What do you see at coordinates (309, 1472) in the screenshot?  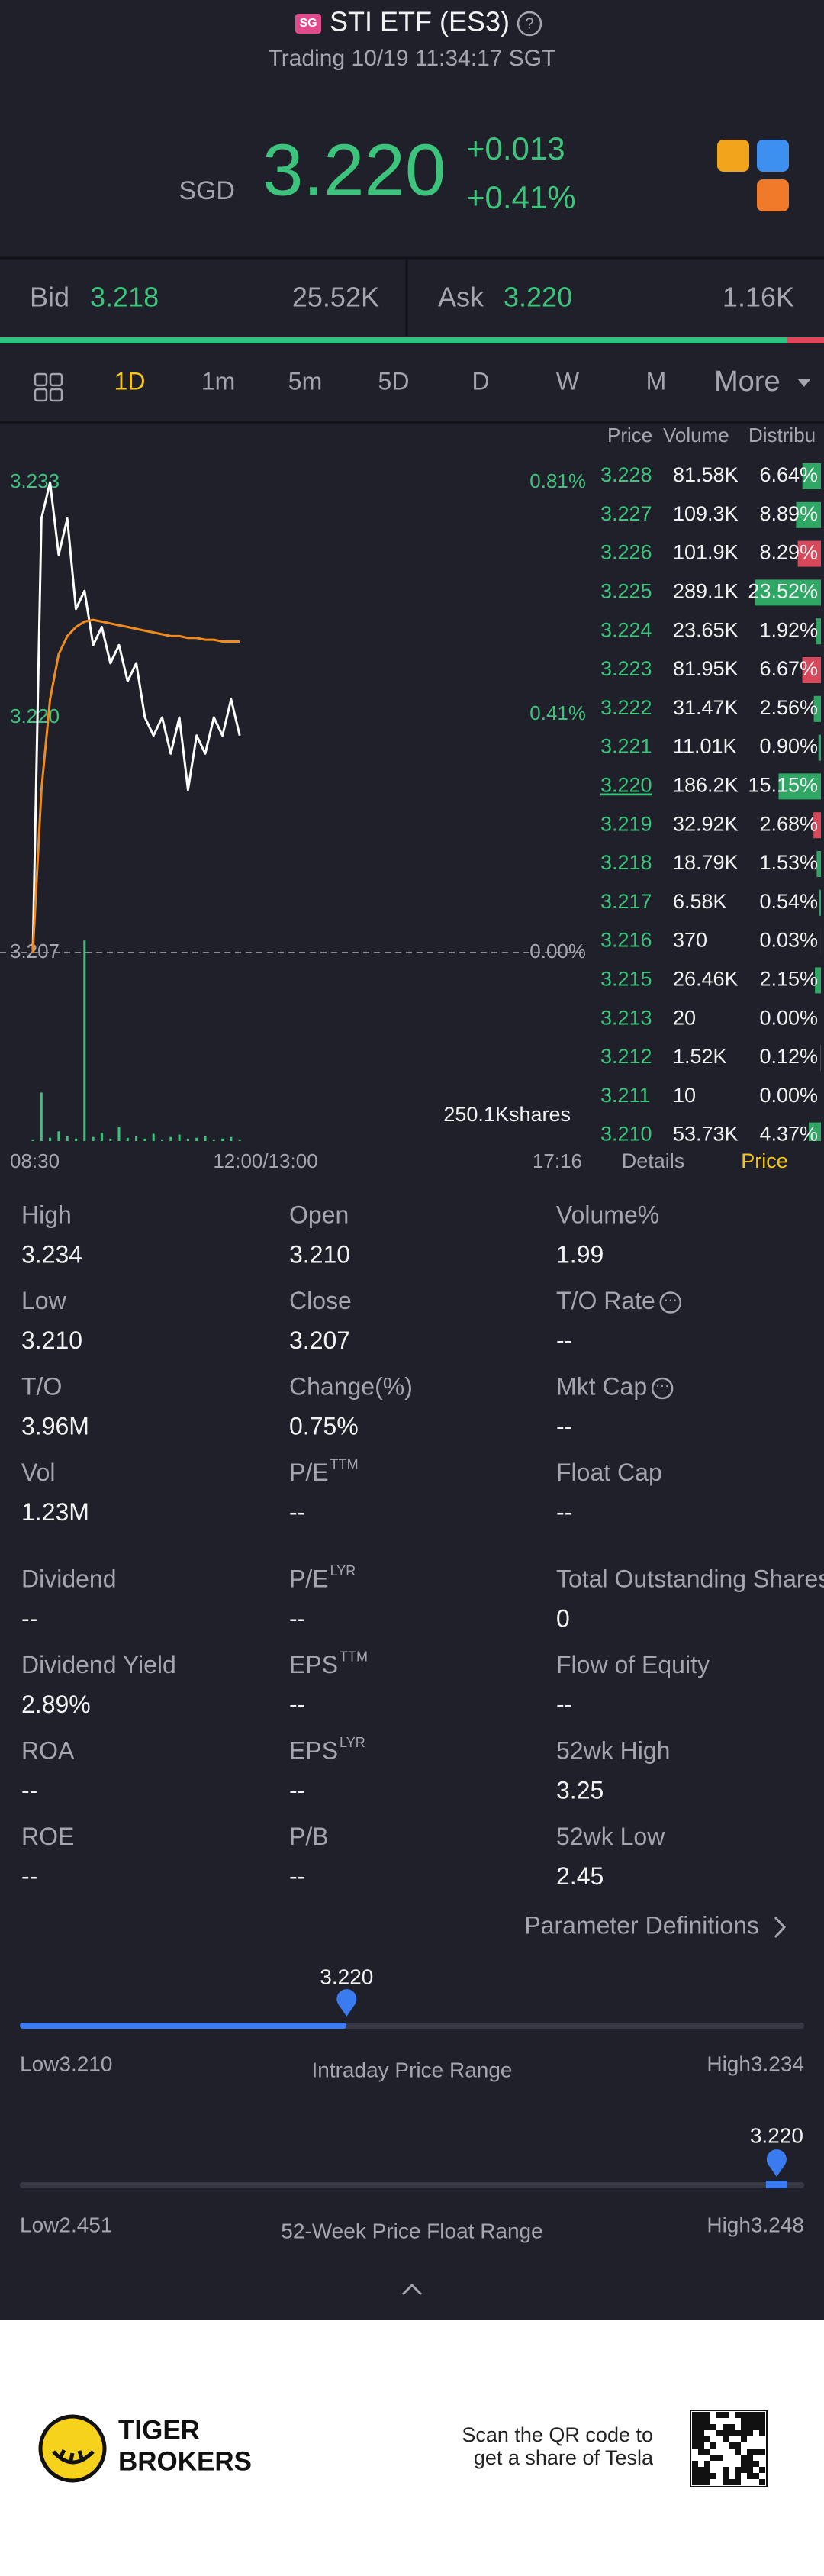 I see `stat-label: P/E` at bounding box center [309, 1472].